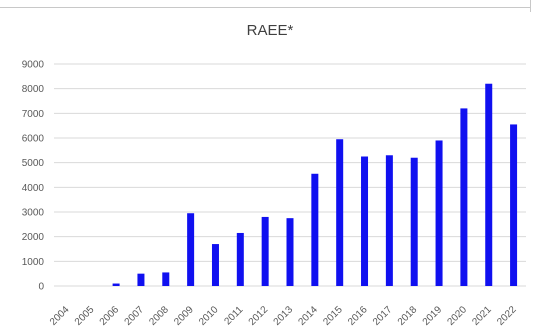  I want to click on x-tick-label: 2019, so click(433, 316).